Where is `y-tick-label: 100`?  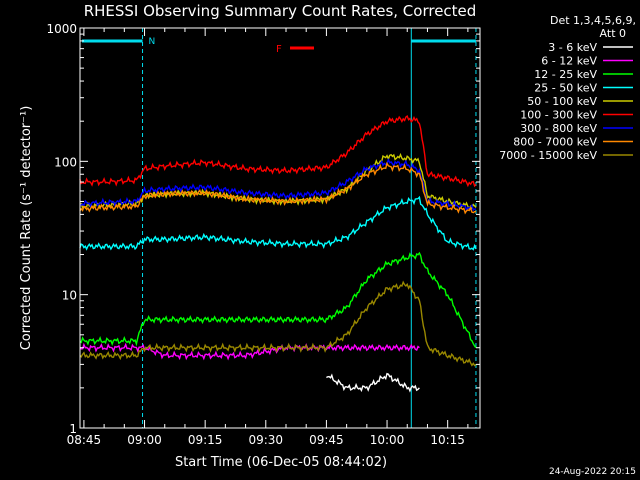
y-tick-label: 100 is located at coordinates (65, 162).